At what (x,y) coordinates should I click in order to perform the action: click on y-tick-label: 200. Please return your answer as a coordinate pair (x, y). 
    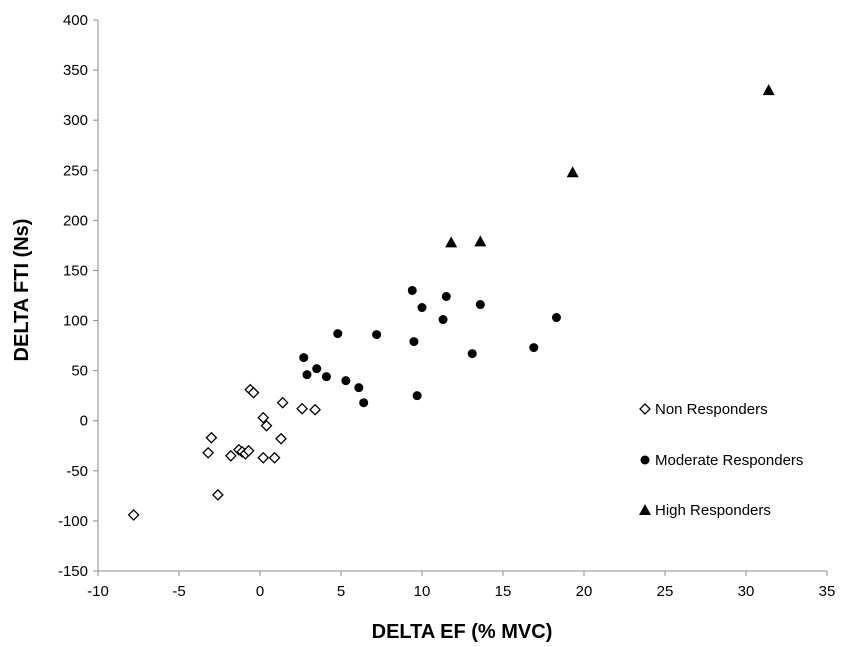
    Looking at the image, I should click on (75, 220).